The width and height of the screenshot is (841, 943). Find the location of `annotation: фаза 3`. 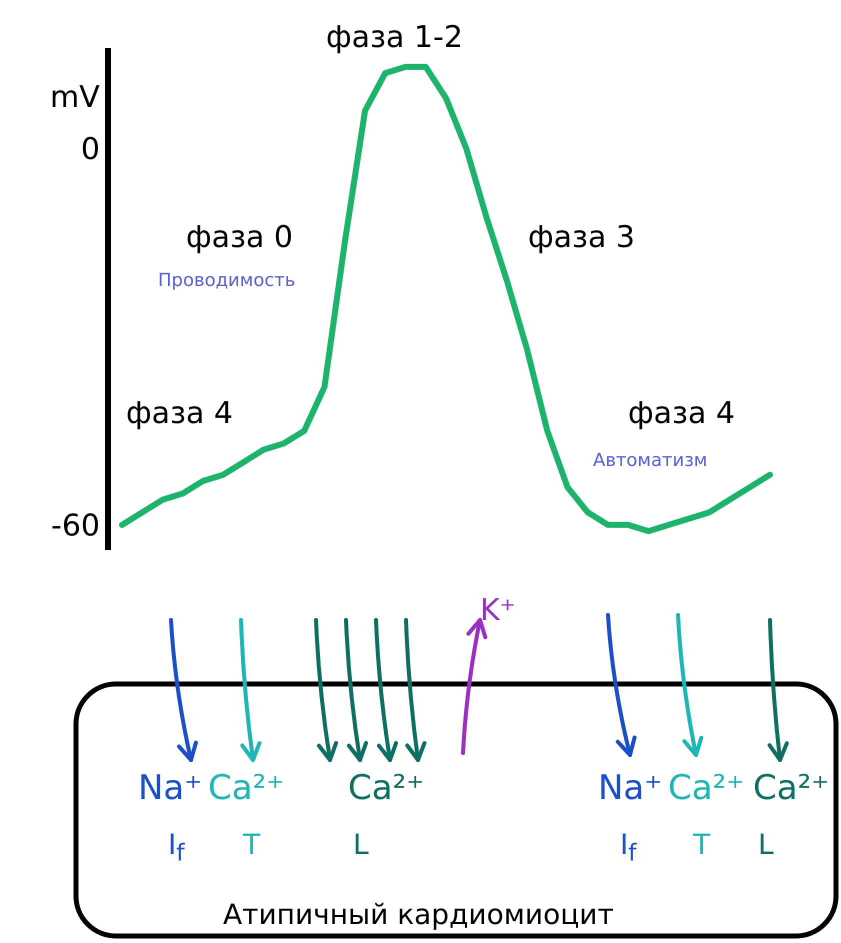

annotation: фаза 3 is located at coordinates (581, 237).